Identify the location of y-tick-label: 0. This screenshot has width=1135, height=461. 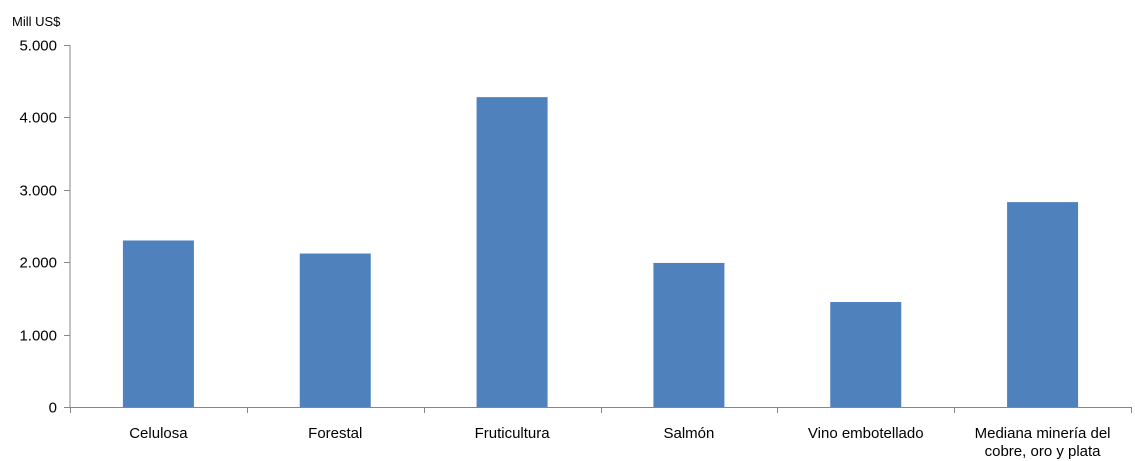
(53, 408).